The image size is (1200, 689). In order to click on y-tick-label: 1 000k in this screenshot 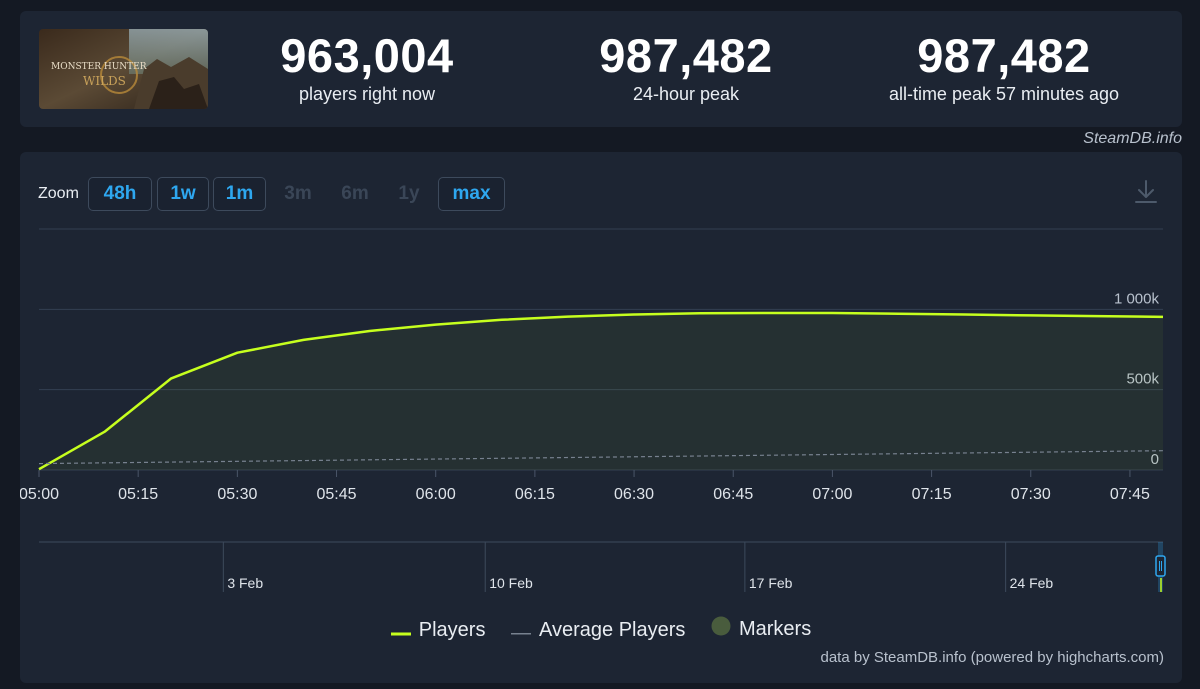, I will do `click(1137, 298)`.